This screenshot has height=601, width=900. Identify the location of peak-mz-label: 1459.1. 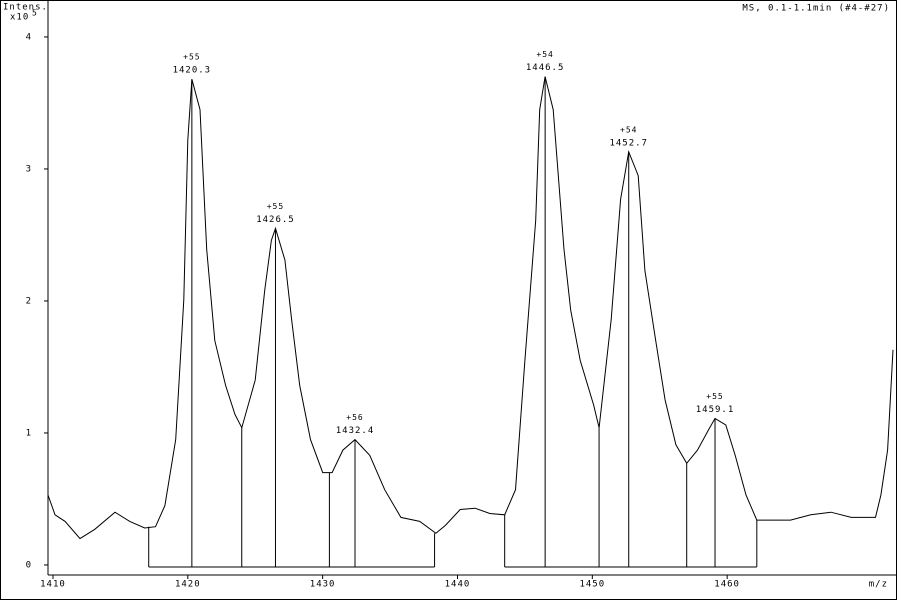
(715, 410).